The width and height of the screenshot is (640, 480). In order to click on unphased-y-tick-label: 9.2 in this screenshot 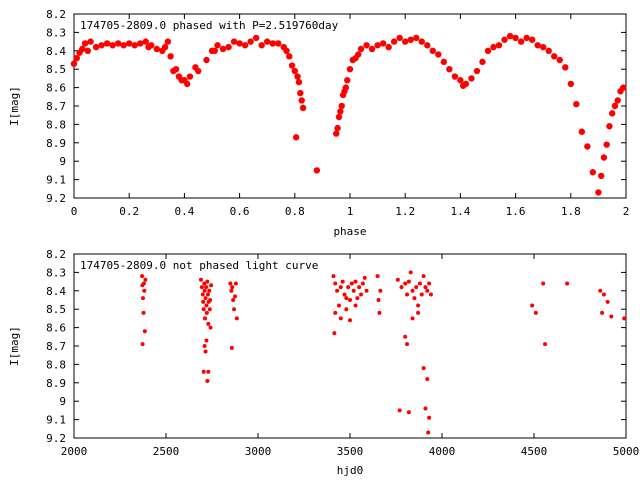, I will do `click(56, 438)`.